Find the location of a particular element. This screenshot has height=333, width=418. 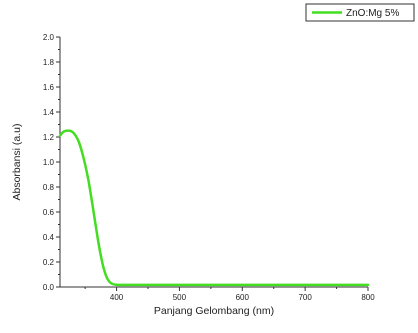

y-tick-label: 1.6 is located at coordinates (49, 87).